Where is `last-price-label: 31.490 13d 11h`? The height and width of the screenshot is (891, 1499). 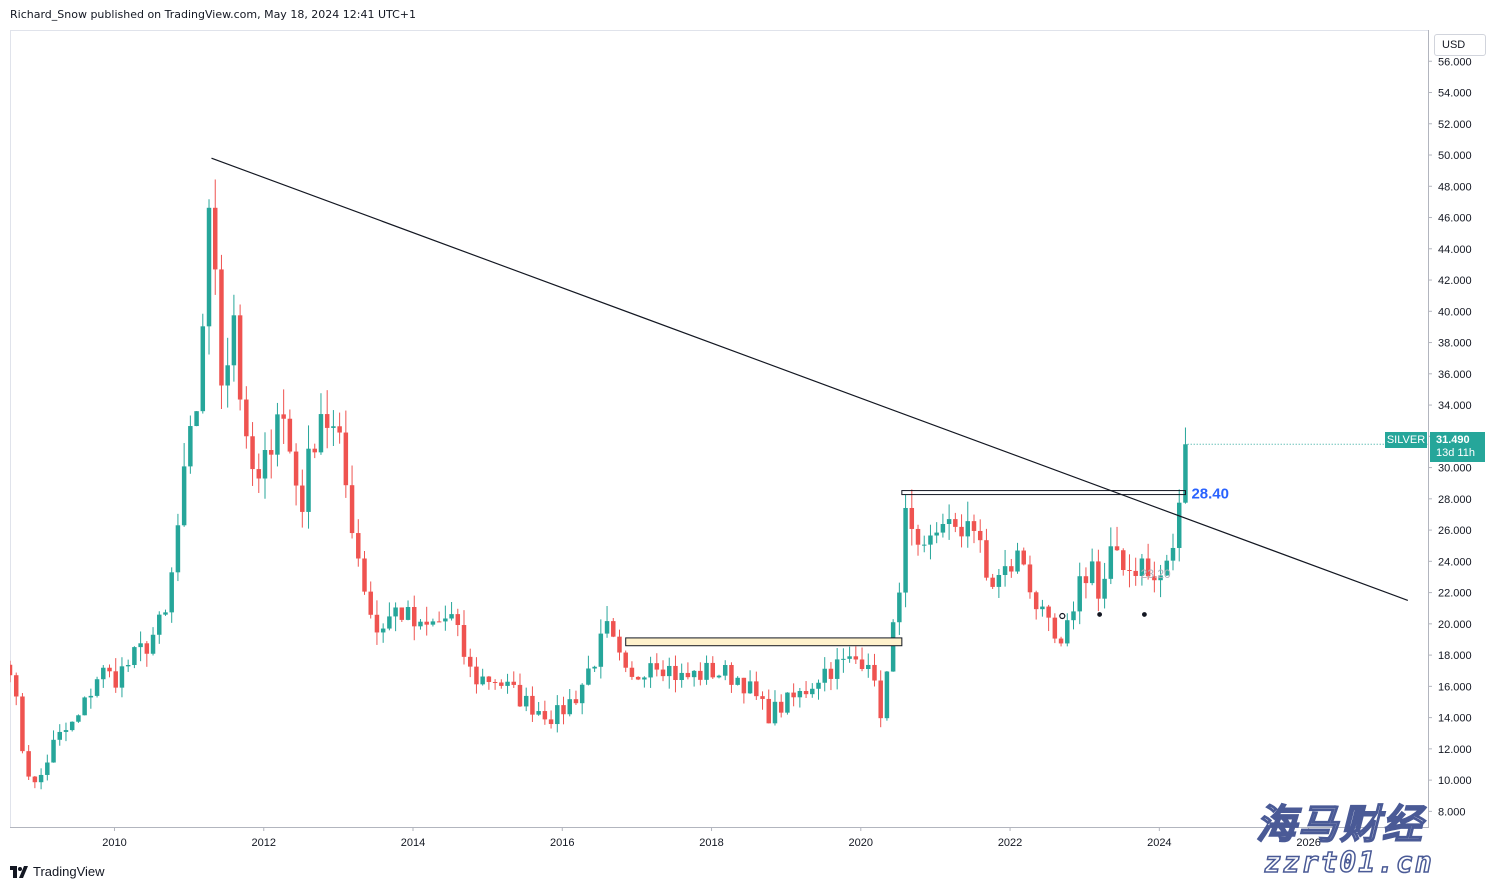 last-price-label: 31.490 13d 11h is located at coordinates (1457, 447).